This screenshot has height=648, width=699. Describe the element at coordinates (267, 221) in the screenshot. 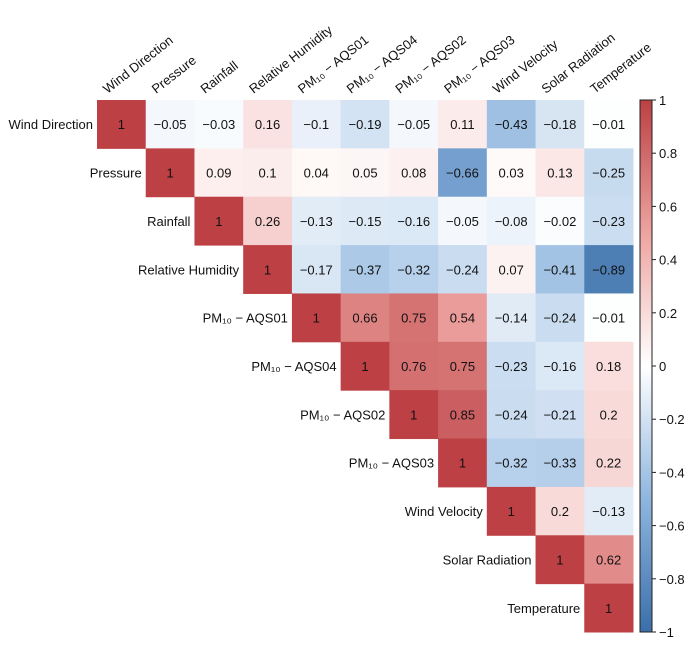

I see `cell-value-label: 0.26` at that location.